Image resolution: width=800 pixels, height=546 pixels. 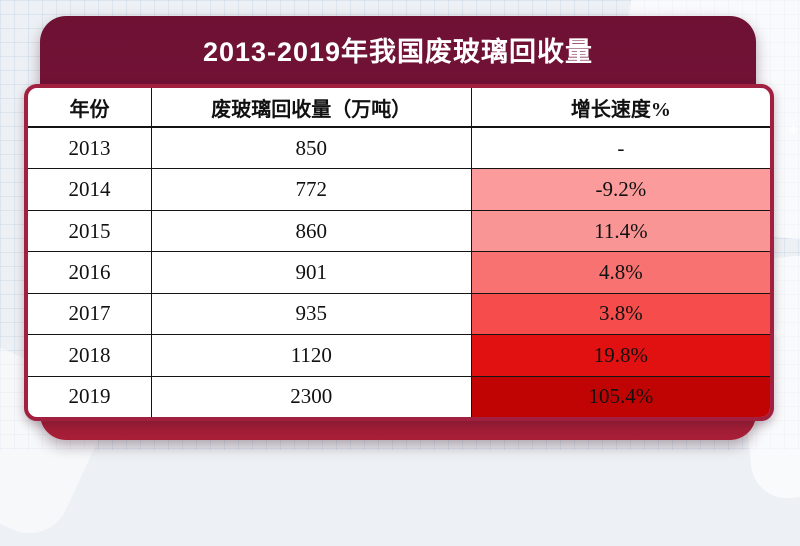 I want to click on table-row: 2018 1120 19.8%, so click(x=399, y=355).